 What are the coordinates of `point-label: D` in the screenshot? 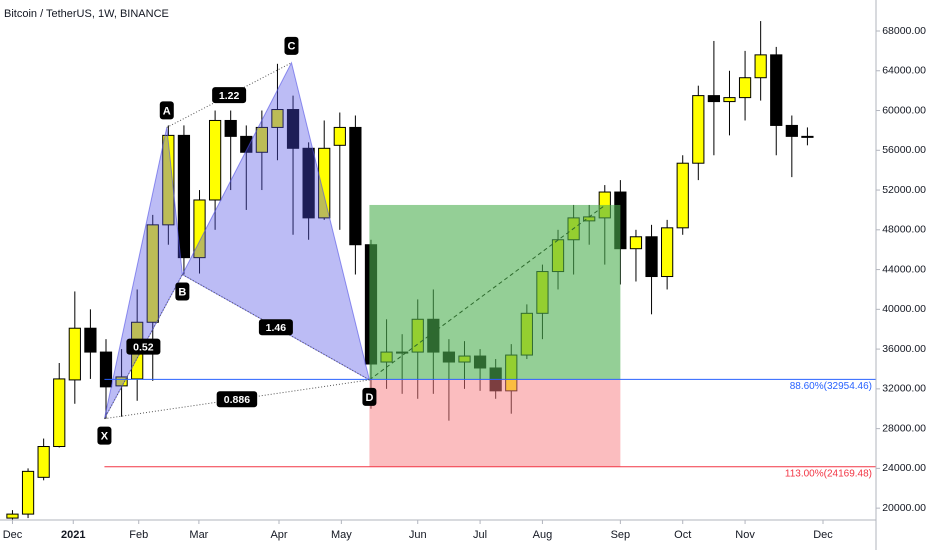 It's located at (369, 398).